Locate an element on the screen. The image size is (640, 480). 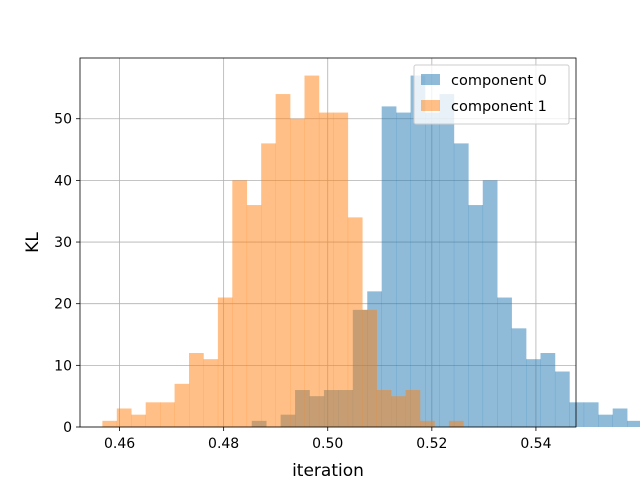
x-tick-label: 0.52 is located at coordinates (431, 444).